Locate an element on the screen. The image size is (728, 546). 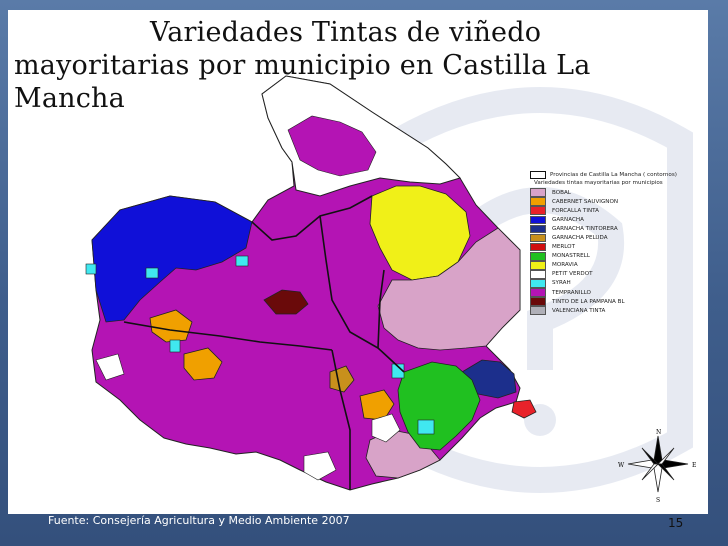
legend-item-label: SYRAH is located at coordinates (561, 283).